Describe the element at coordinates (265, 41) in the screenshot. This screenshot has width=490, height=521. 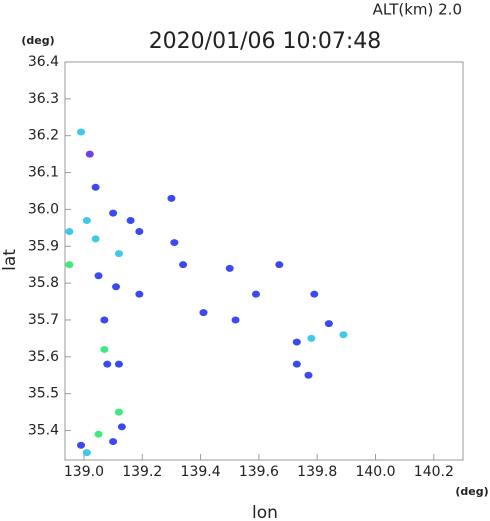
I see `chart-title: 2020/01/06 10:07:48` at that location.